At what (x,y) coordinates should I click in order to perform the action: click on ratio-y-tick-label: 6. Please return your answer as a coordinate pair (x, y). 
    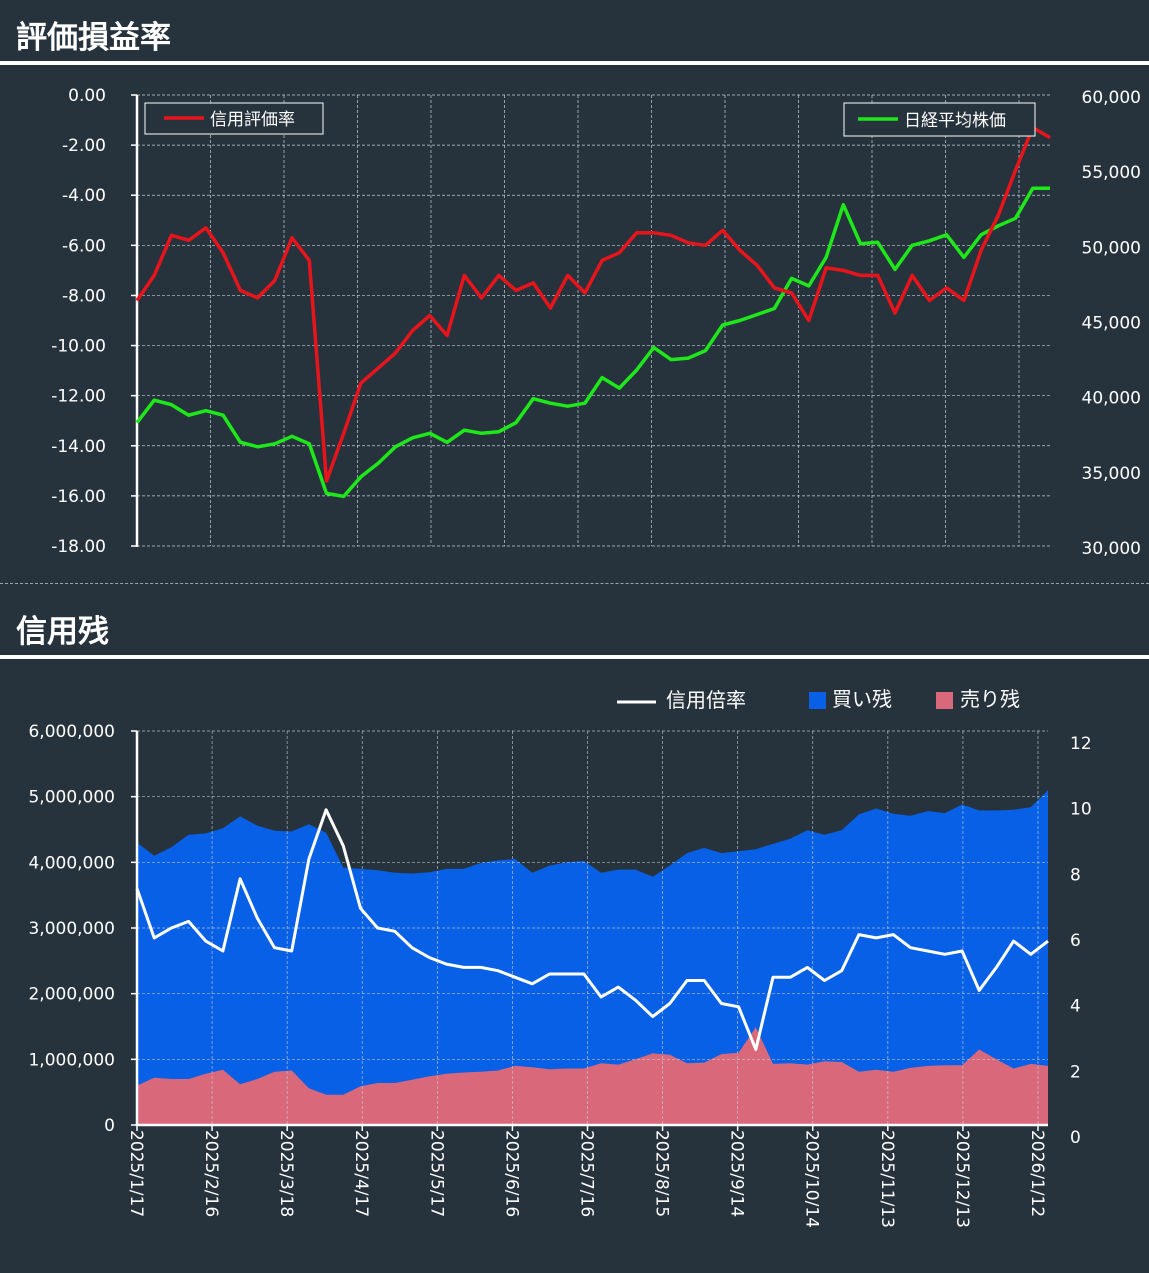
    Looking at the image, I should click on (1075, 941).